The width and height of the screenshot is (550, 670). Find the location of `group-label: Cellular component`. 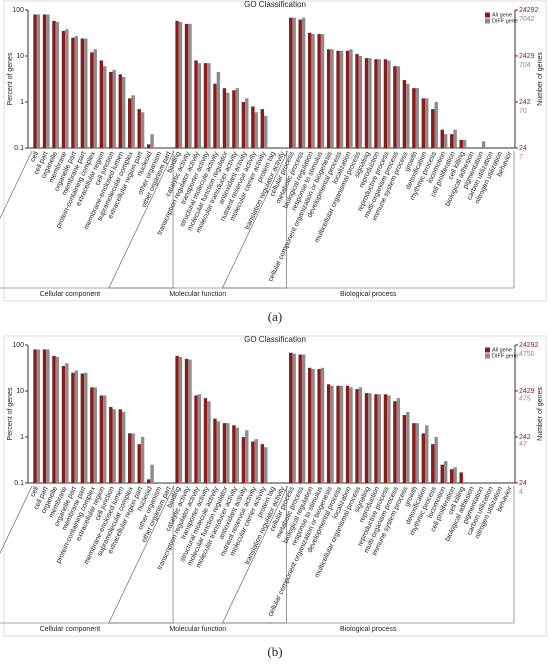

group-label: Cellular component is located at coordinates (70, 294).